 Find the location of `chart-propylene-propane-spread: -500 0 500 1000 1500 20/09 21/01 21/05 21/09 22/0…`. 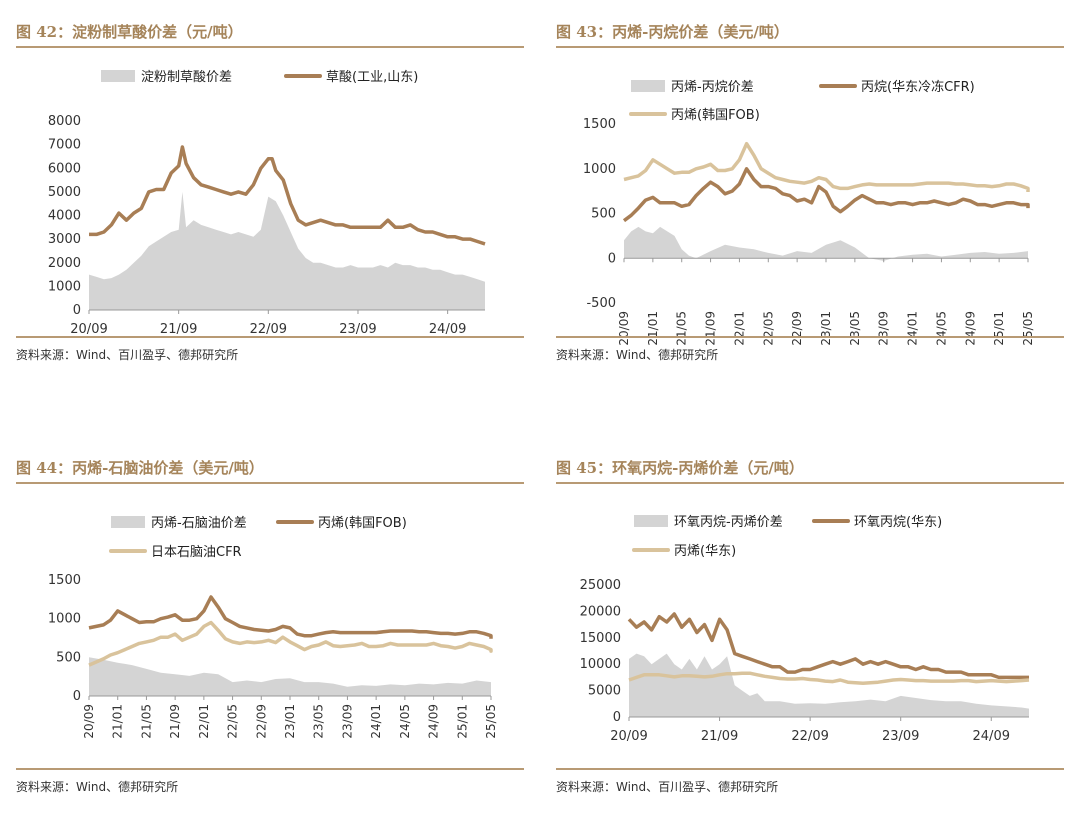

chart-propylene-propane-spread: -500 0 500 1000 1500 20/09 21/01 21/05 21/09 22/0… is located at coordinates (809, 212).